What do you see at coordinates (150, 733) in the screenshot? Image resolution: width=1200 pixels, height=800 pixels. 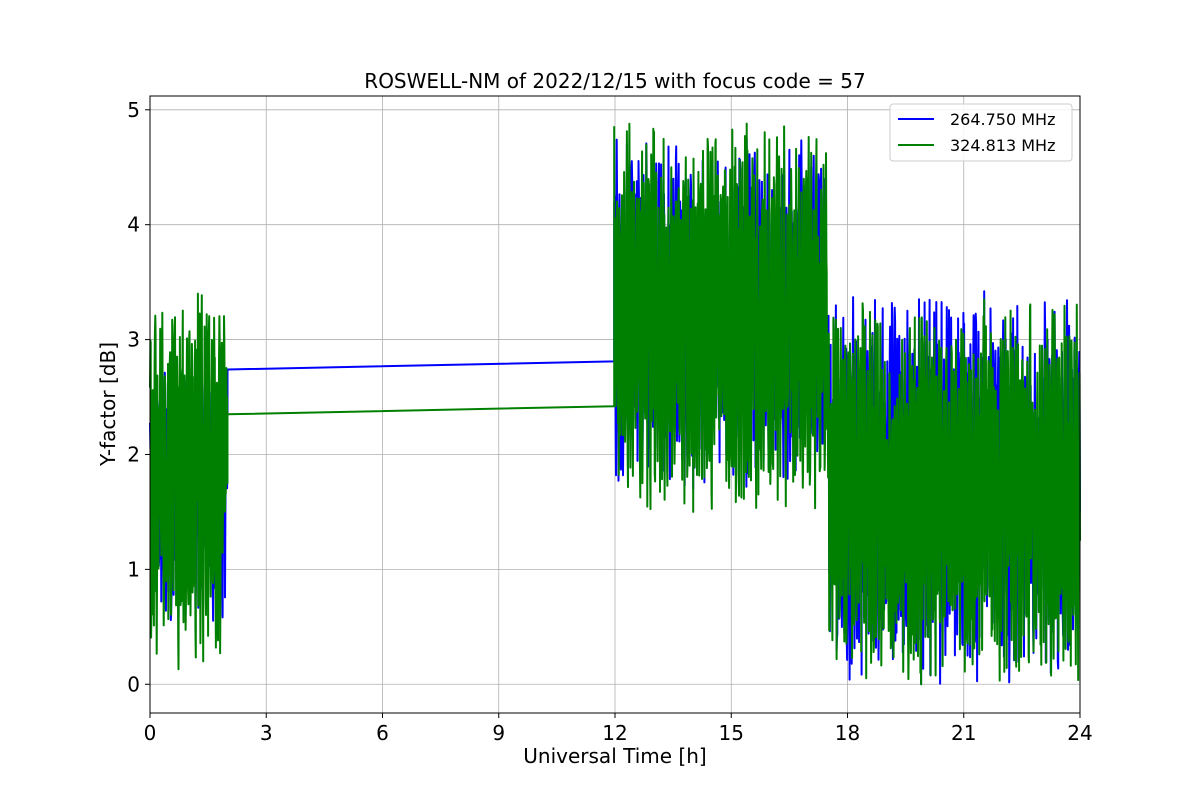 I see `x-tick-label: 0` at bounding box center [150, 733].